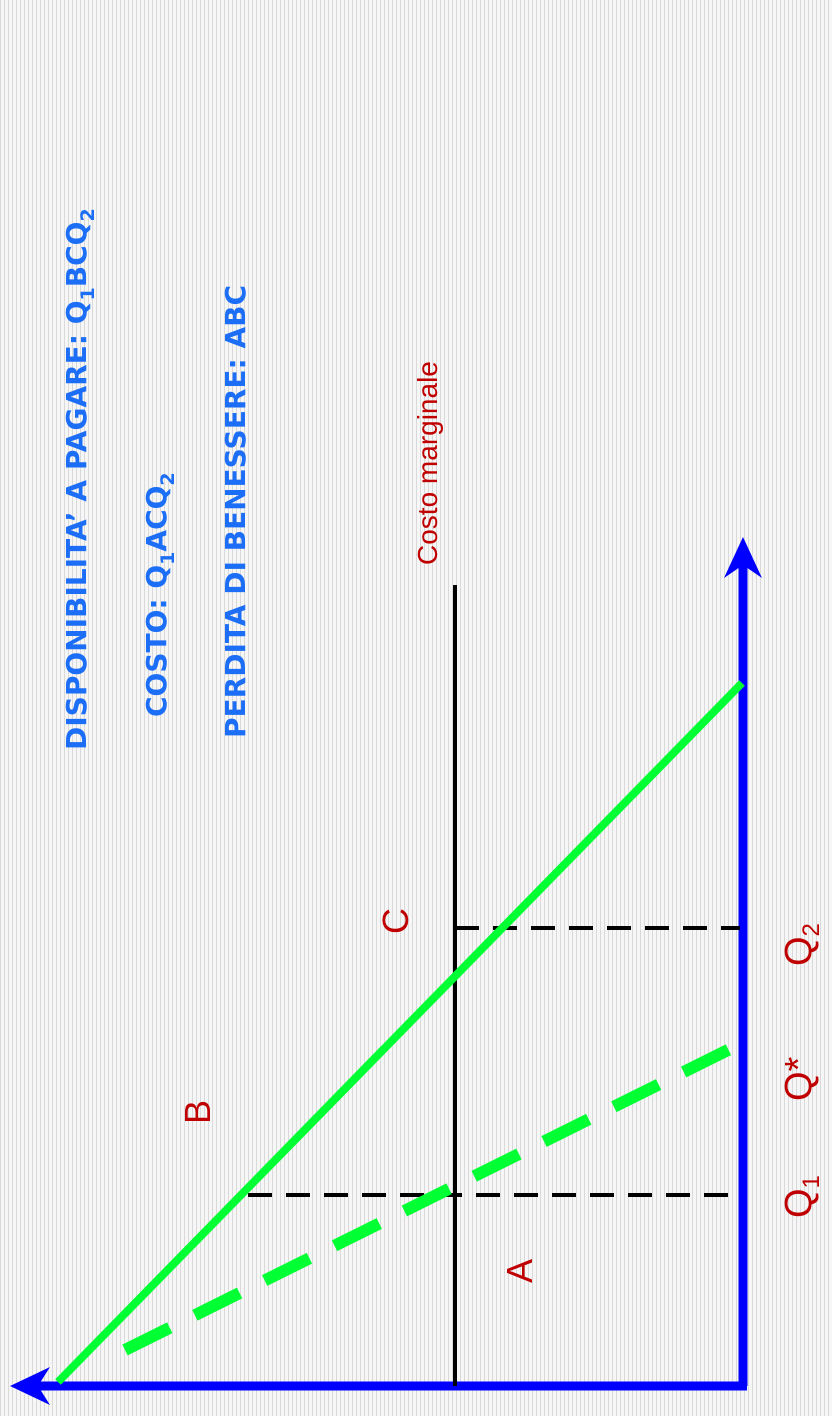  I want to click on point-a-label: A, so click(519, 1271).